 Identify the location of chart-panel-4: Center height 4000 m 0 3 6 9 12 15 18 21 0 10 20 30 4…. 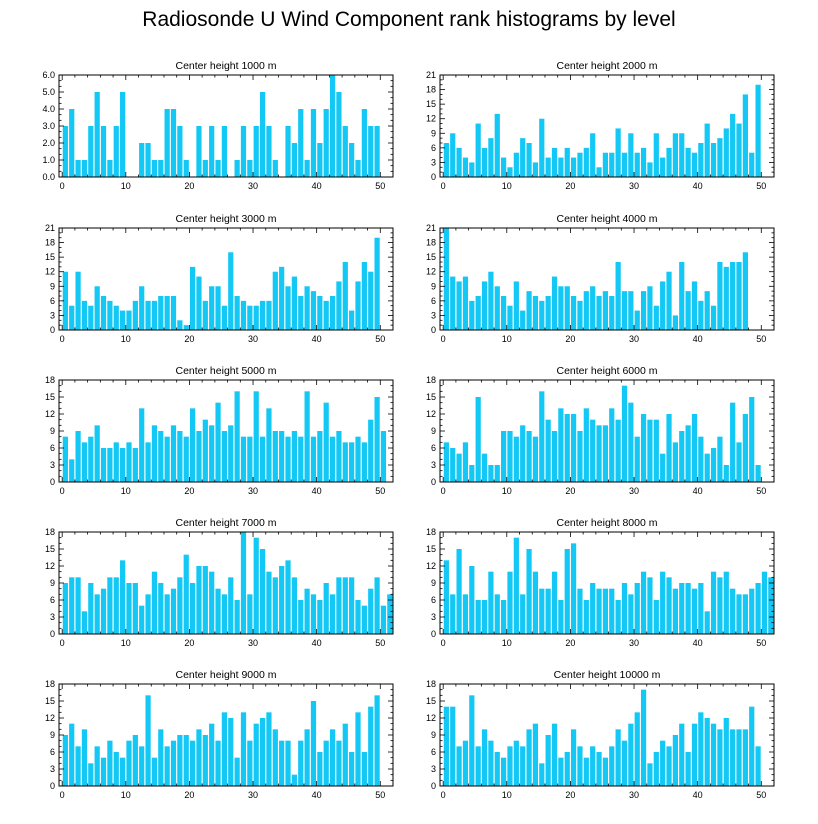
(600, 278).